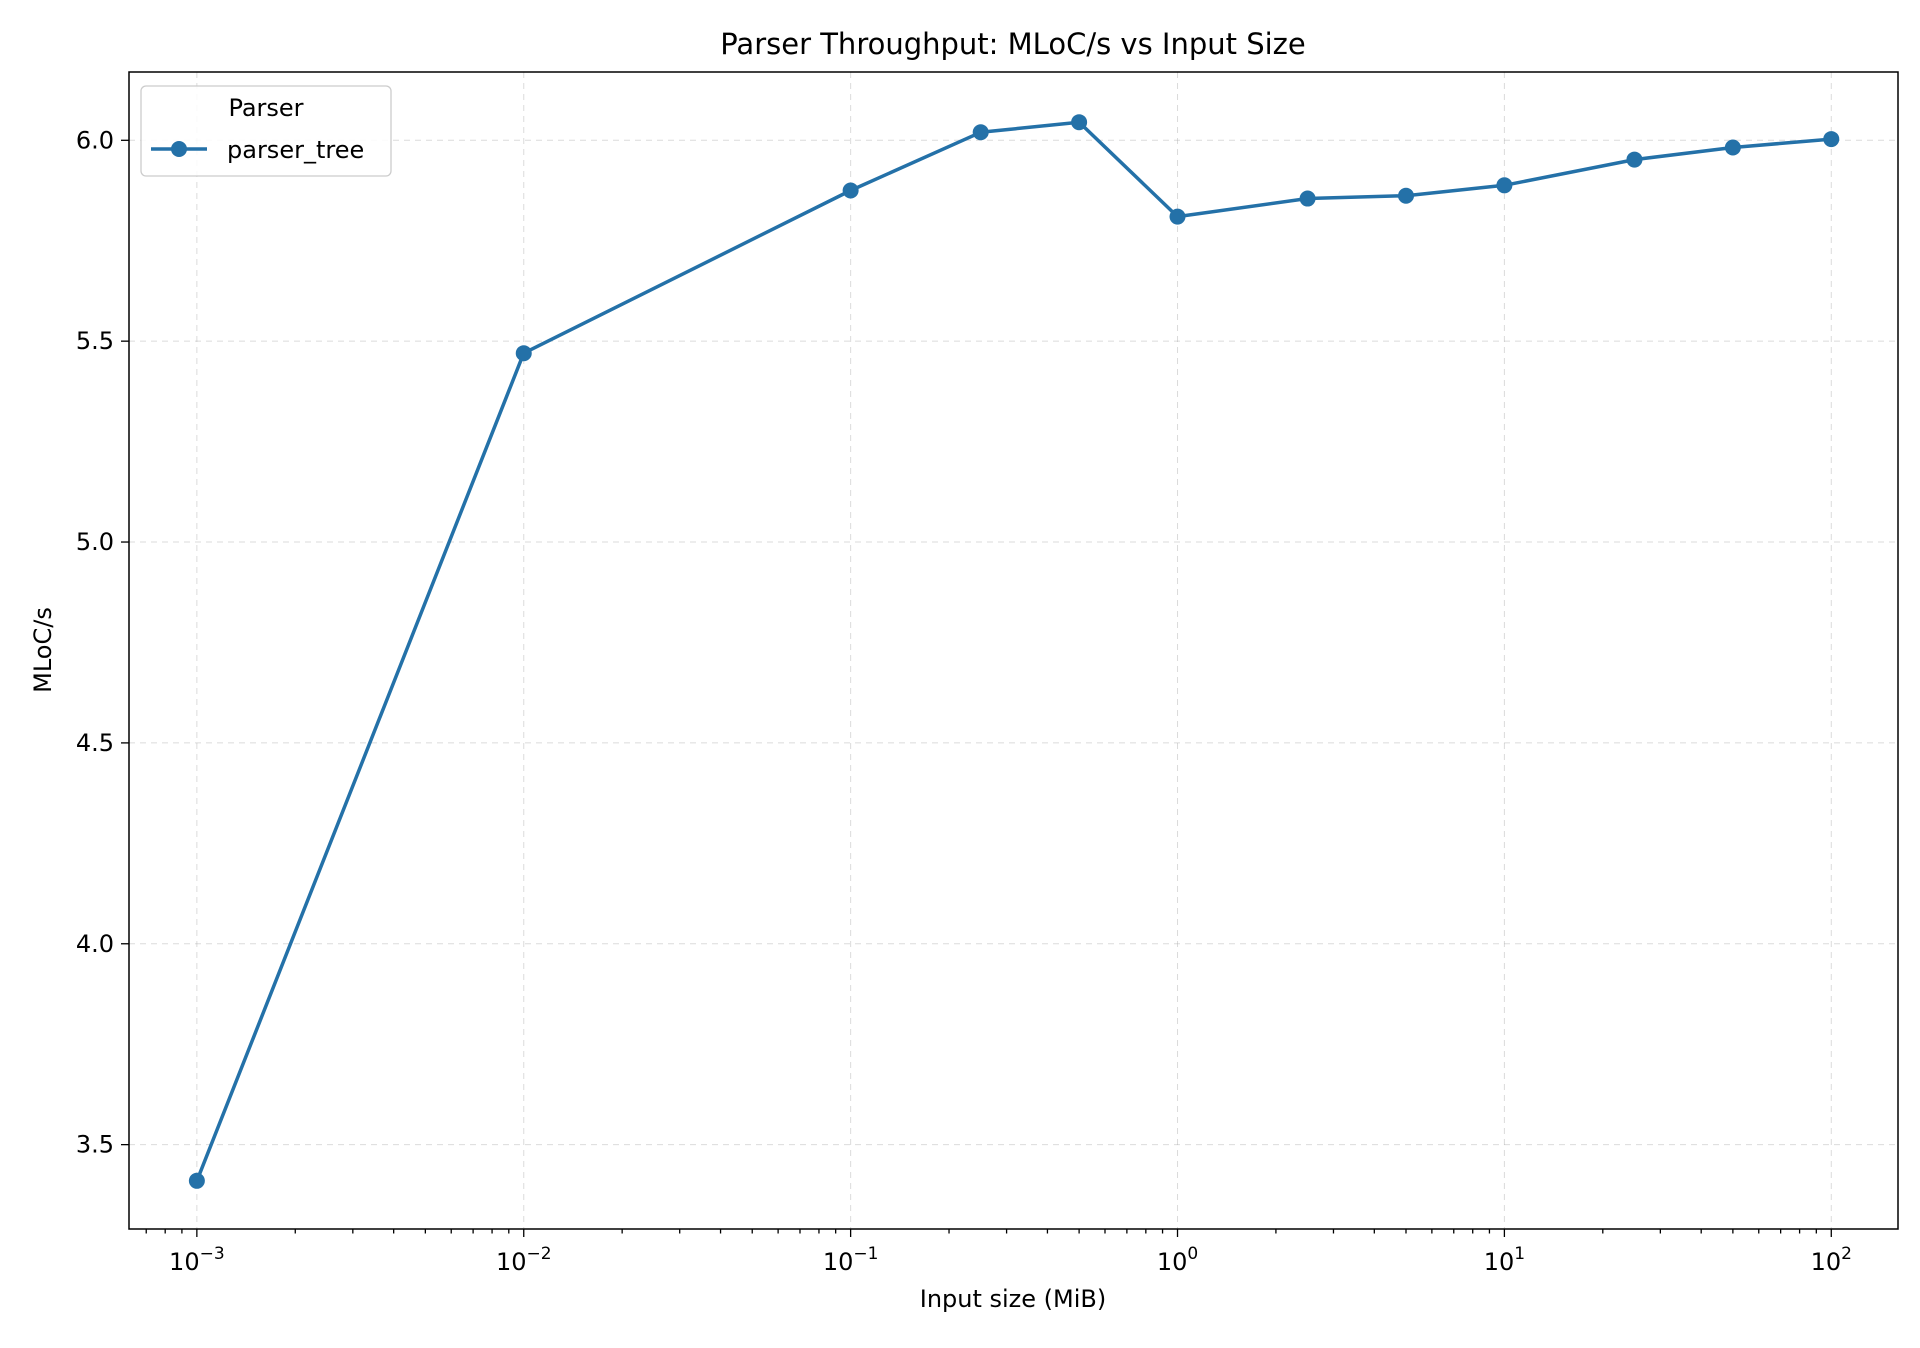 The height and width of the screenshot is (1348, 1920). What do you see at coordinates (95, 743) in the screenshot?
I see `y-tick-label: 4.5` at bounding box center [95, 743].